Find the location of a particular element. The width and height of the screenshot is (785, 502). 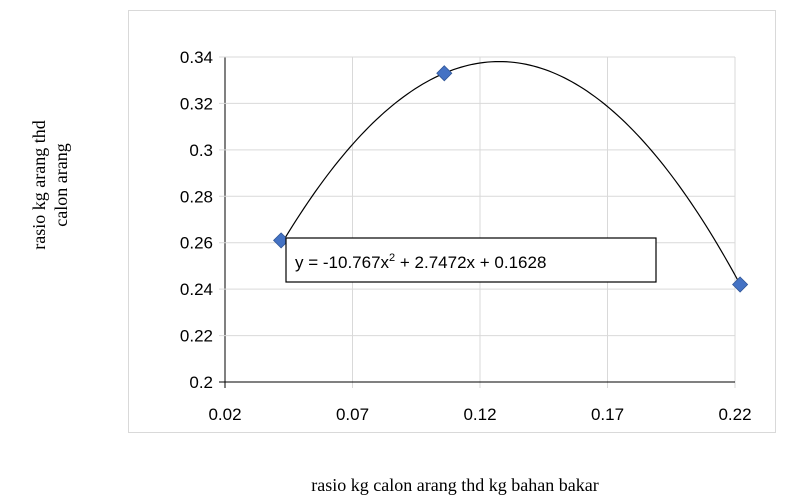

x-tick-label: 0.07 is located at coordinates (352, 414).